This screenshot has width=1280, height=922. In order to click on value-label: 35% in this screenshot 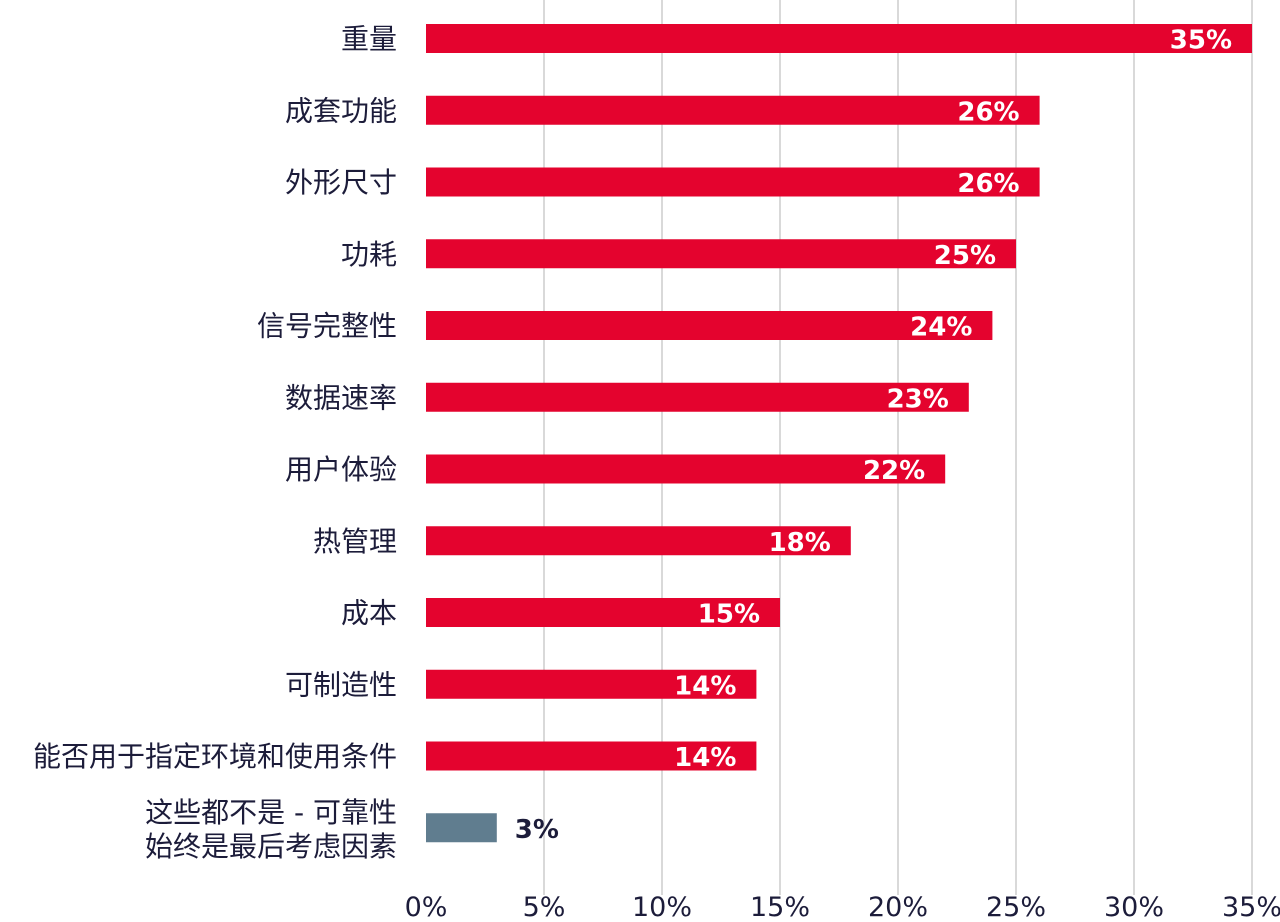, I will do `click(1201, 41)`.